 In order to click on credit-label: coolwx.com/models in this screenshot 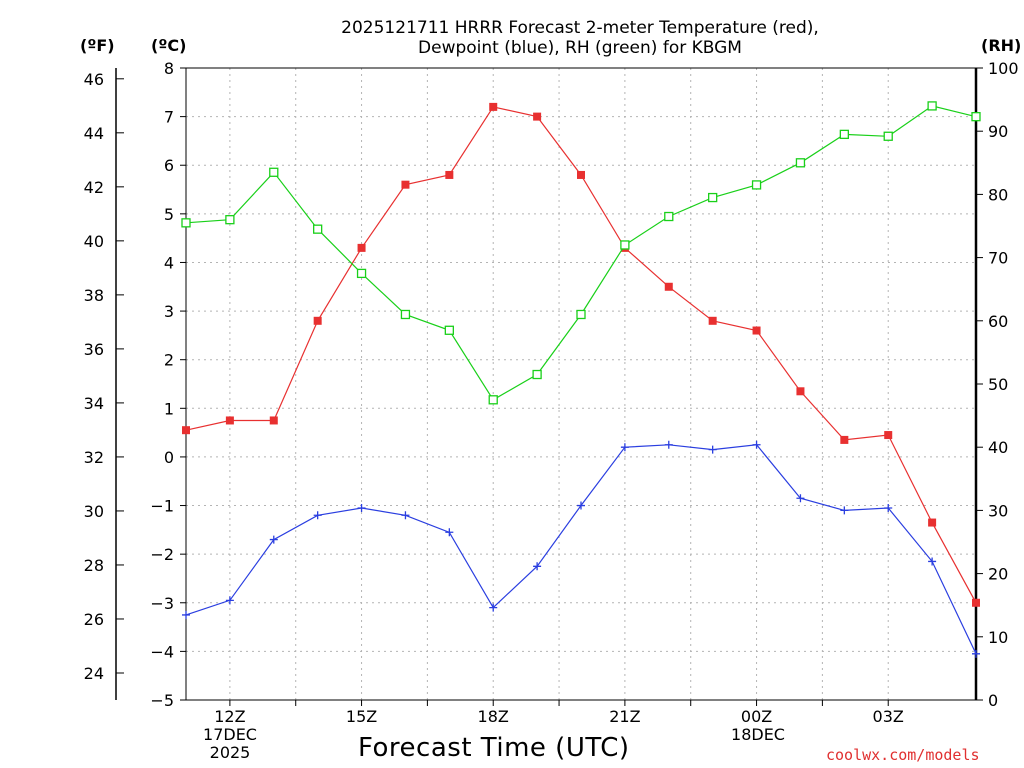, I will do `click(903, 755)`.